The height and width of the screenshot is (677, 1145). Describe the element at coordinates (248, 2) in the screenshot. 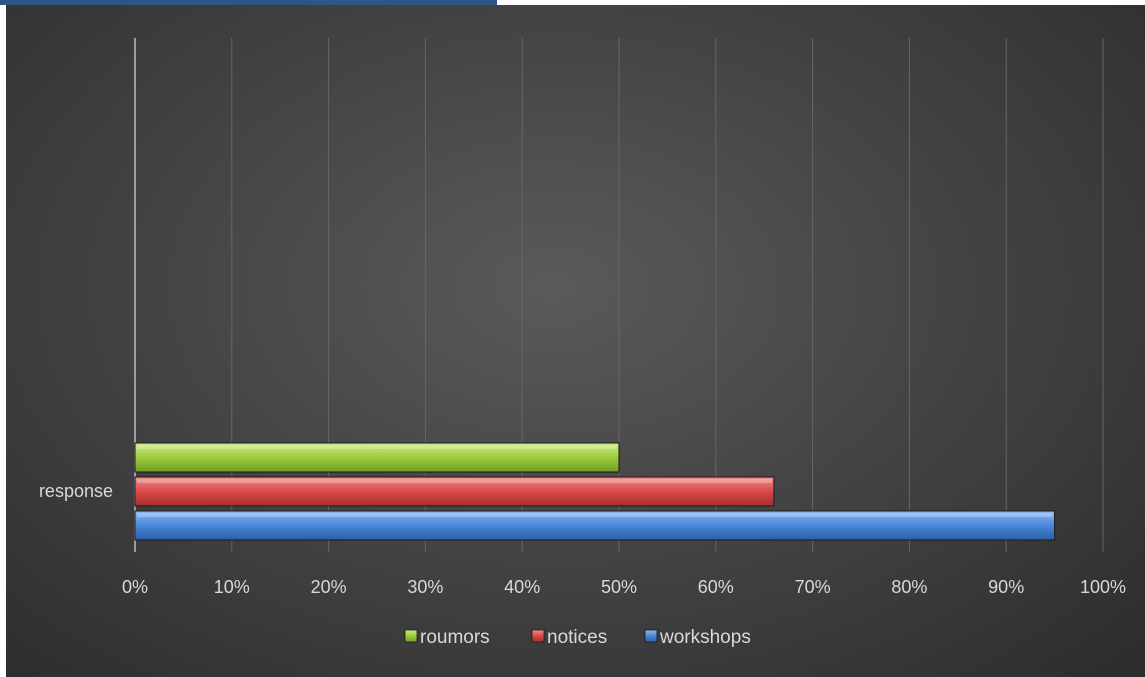

I see `top-accent-strip` at that location.